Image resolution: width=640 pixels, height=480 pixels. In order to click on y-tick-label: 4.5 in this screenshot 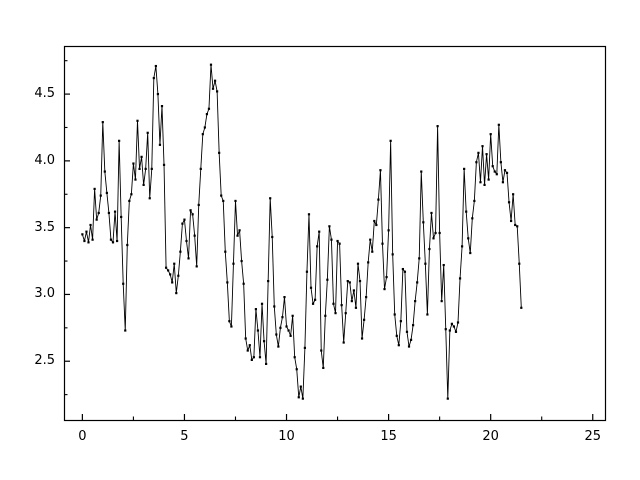, I will do `click(44, 94)`.